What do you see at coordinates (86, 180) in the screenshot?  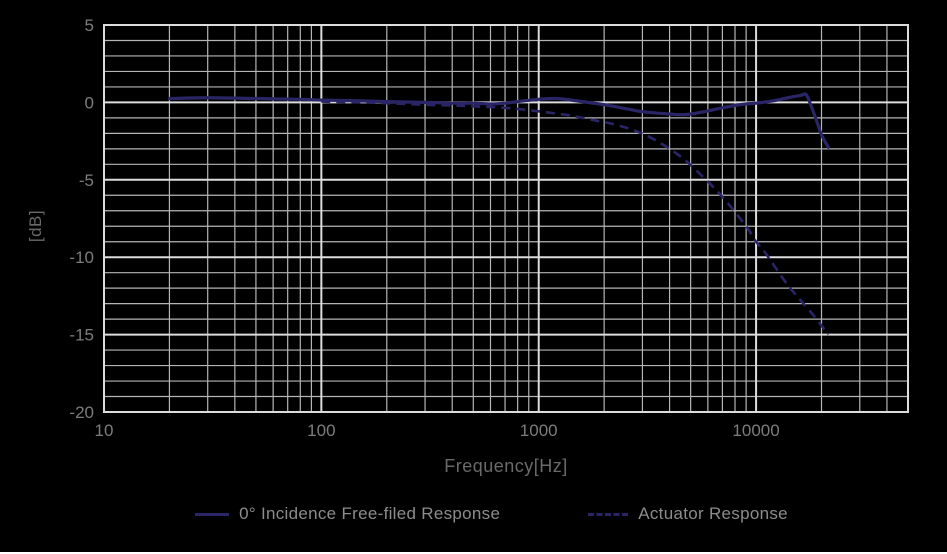 I see `y-tick-label: -5` at bounding box center [86, 180].